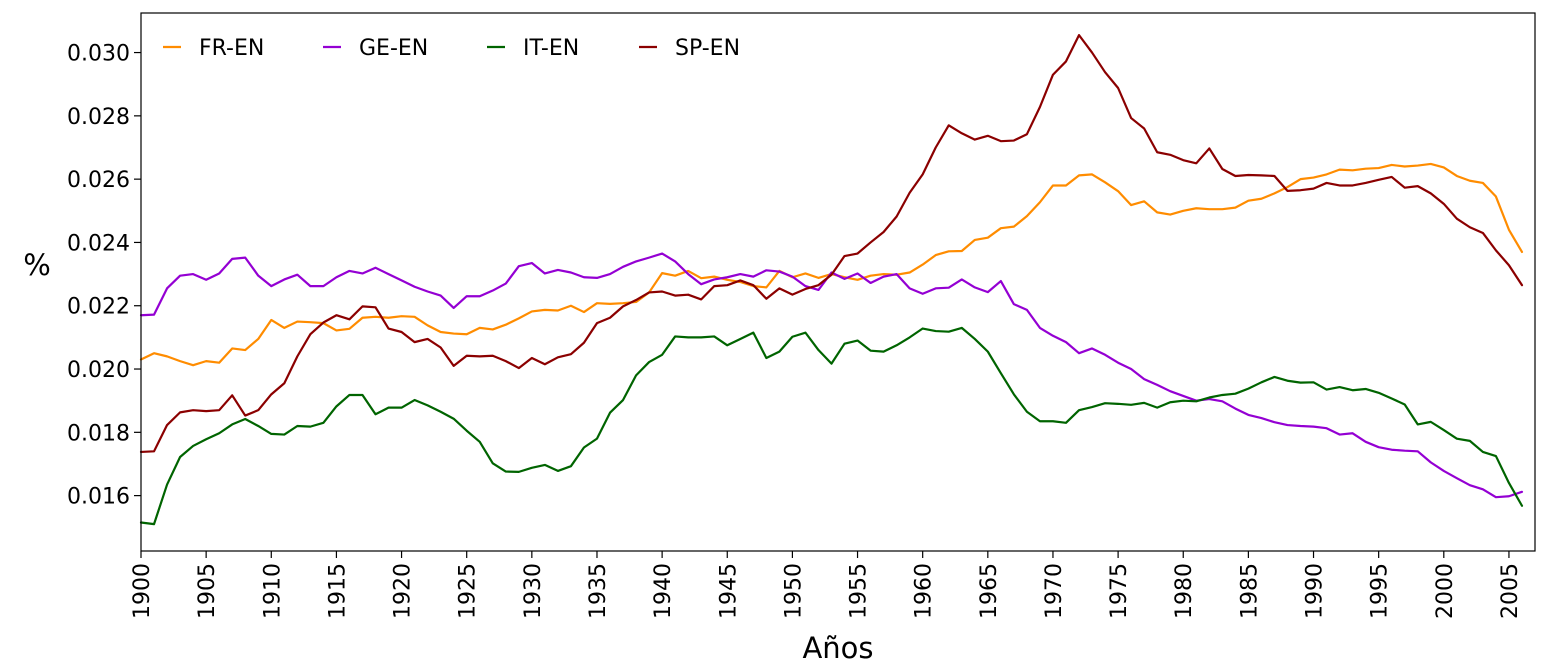 This screenshot has height=672, width=1549. I want to click on x-tick-label: 1900, so click(142, 591).